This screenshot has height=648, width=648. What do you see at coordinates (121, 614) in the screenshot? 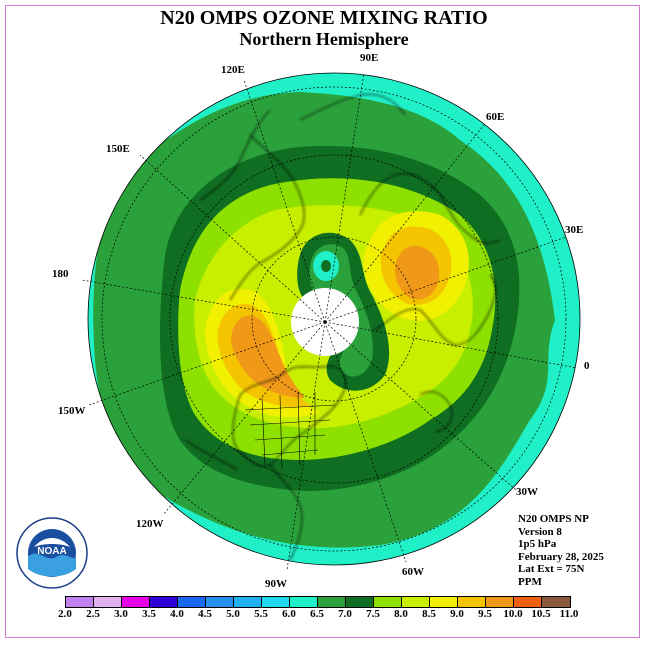
I see `legend-tick-label: 3.0` at bounding box center [121, 614].